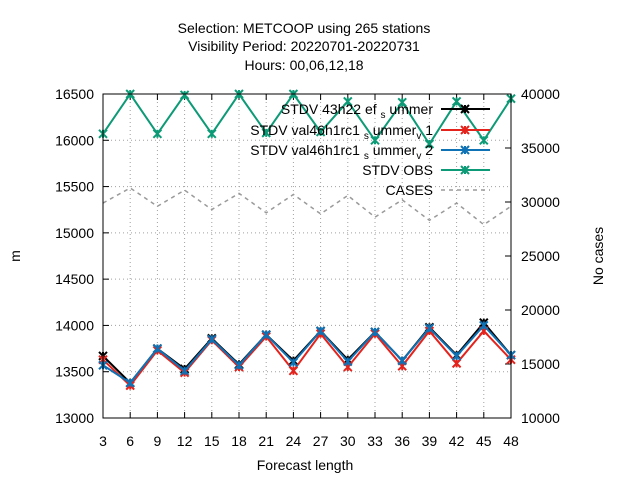  I want to click on series-stdv-val46h1rc1-summer-v1, so click(307, 358).